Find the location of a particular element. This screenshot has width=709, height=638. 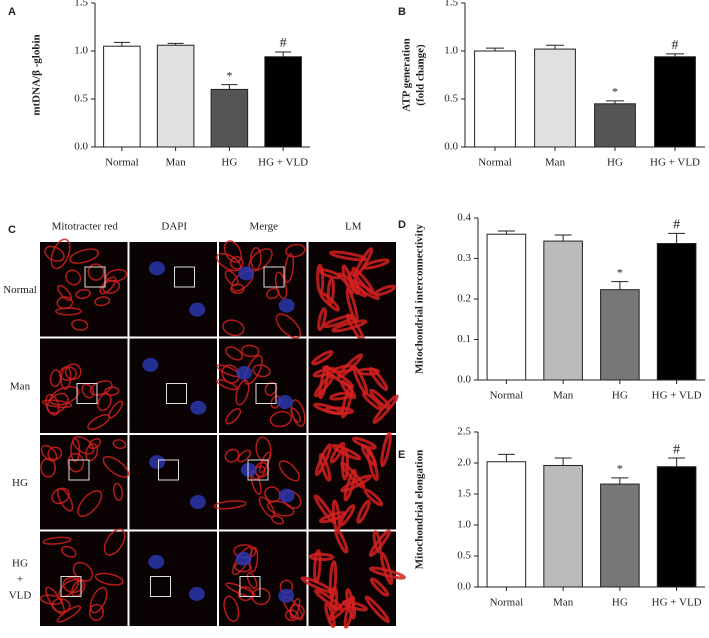

x-tick-label: HG is located at coordinates (229, 163).